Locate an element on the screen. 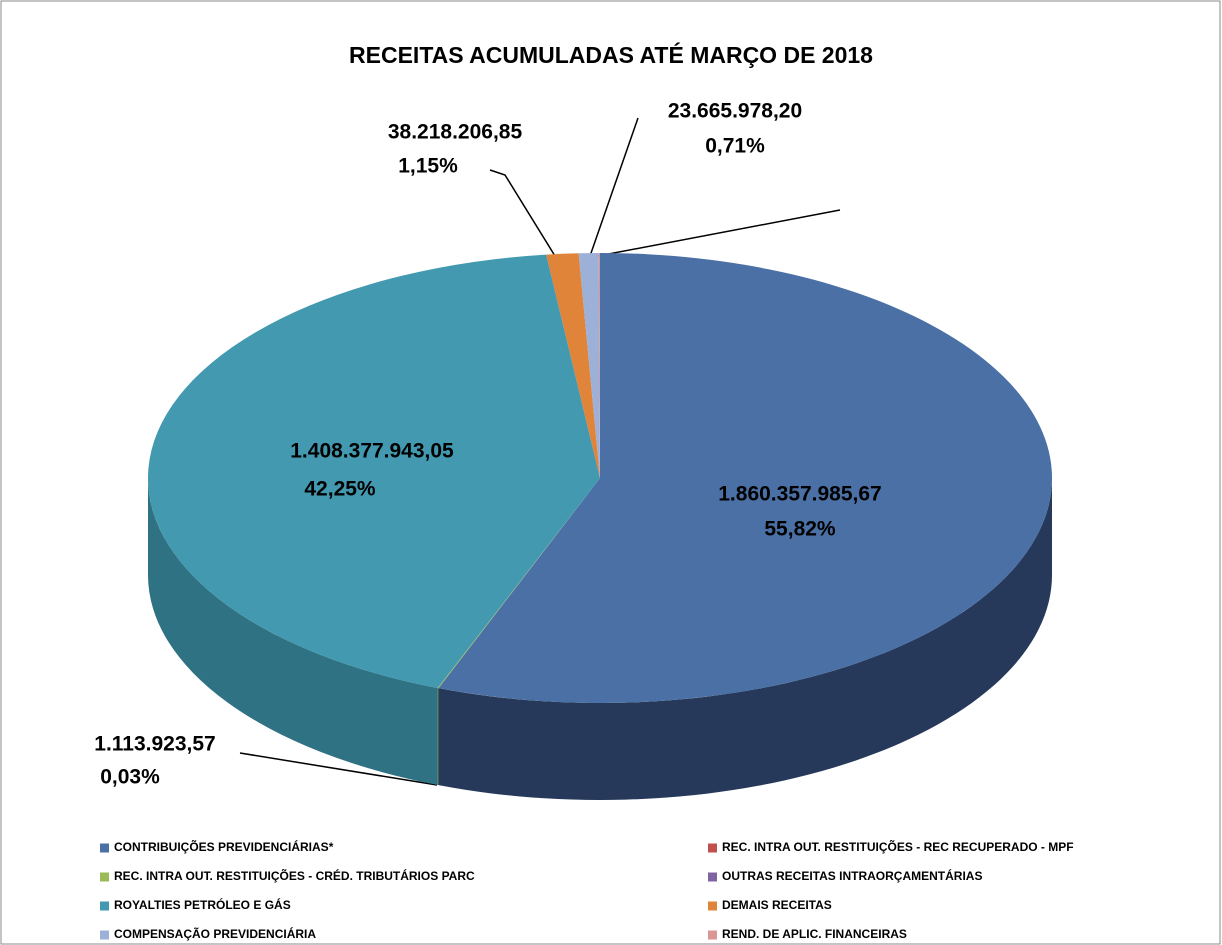 This screenshot has width=1222, height=945. legend-label: CONTRIBUIÇÕES PREVIDENCIÁRIAS* is located at coordinates (224, 846).